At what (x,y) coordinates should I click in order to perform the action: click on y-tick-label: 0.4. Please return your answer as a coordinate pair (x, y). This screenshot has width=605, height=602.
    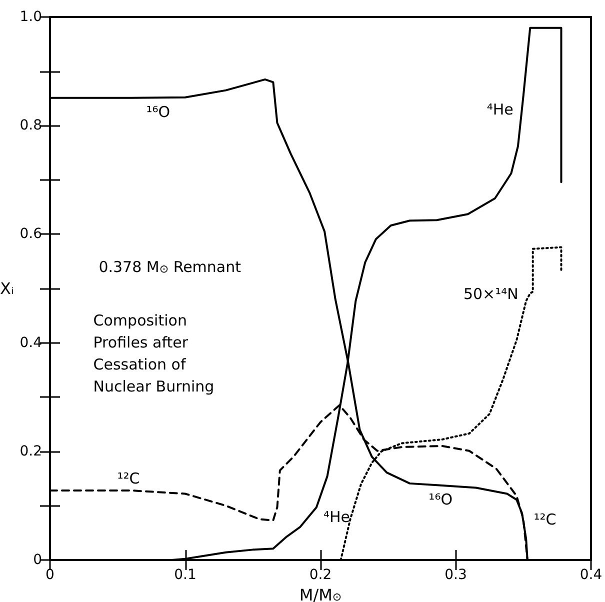
    Looking at the image, I should click on (31, 342).